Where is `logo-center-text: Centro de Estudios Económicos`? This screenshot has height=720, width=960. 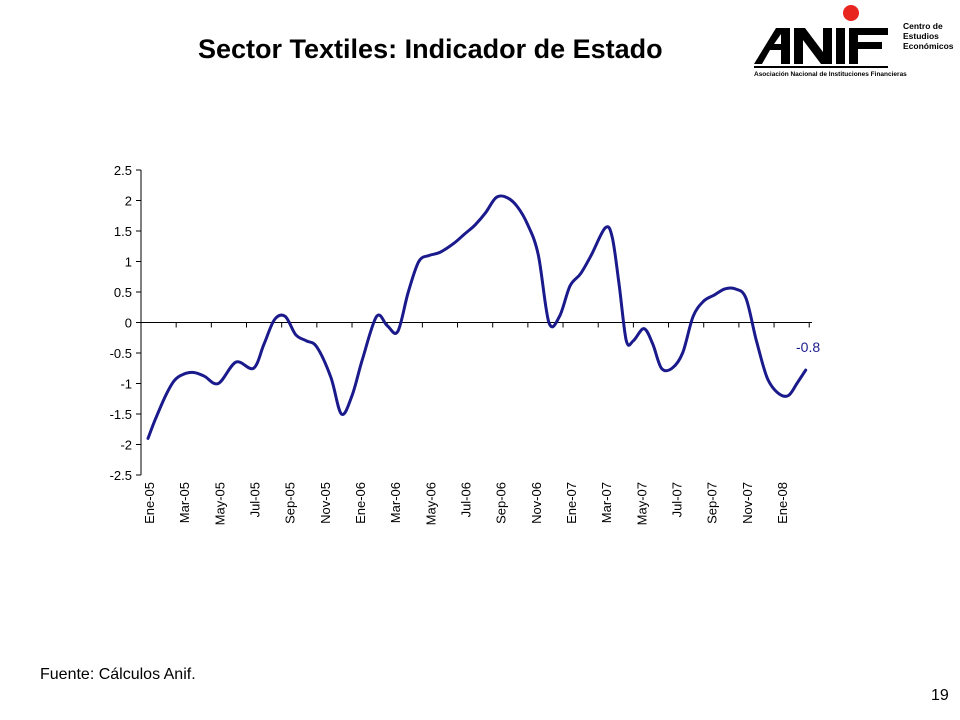 logo-center-text: Centro de Estudios Económicos is located at coordinates (928, 36).